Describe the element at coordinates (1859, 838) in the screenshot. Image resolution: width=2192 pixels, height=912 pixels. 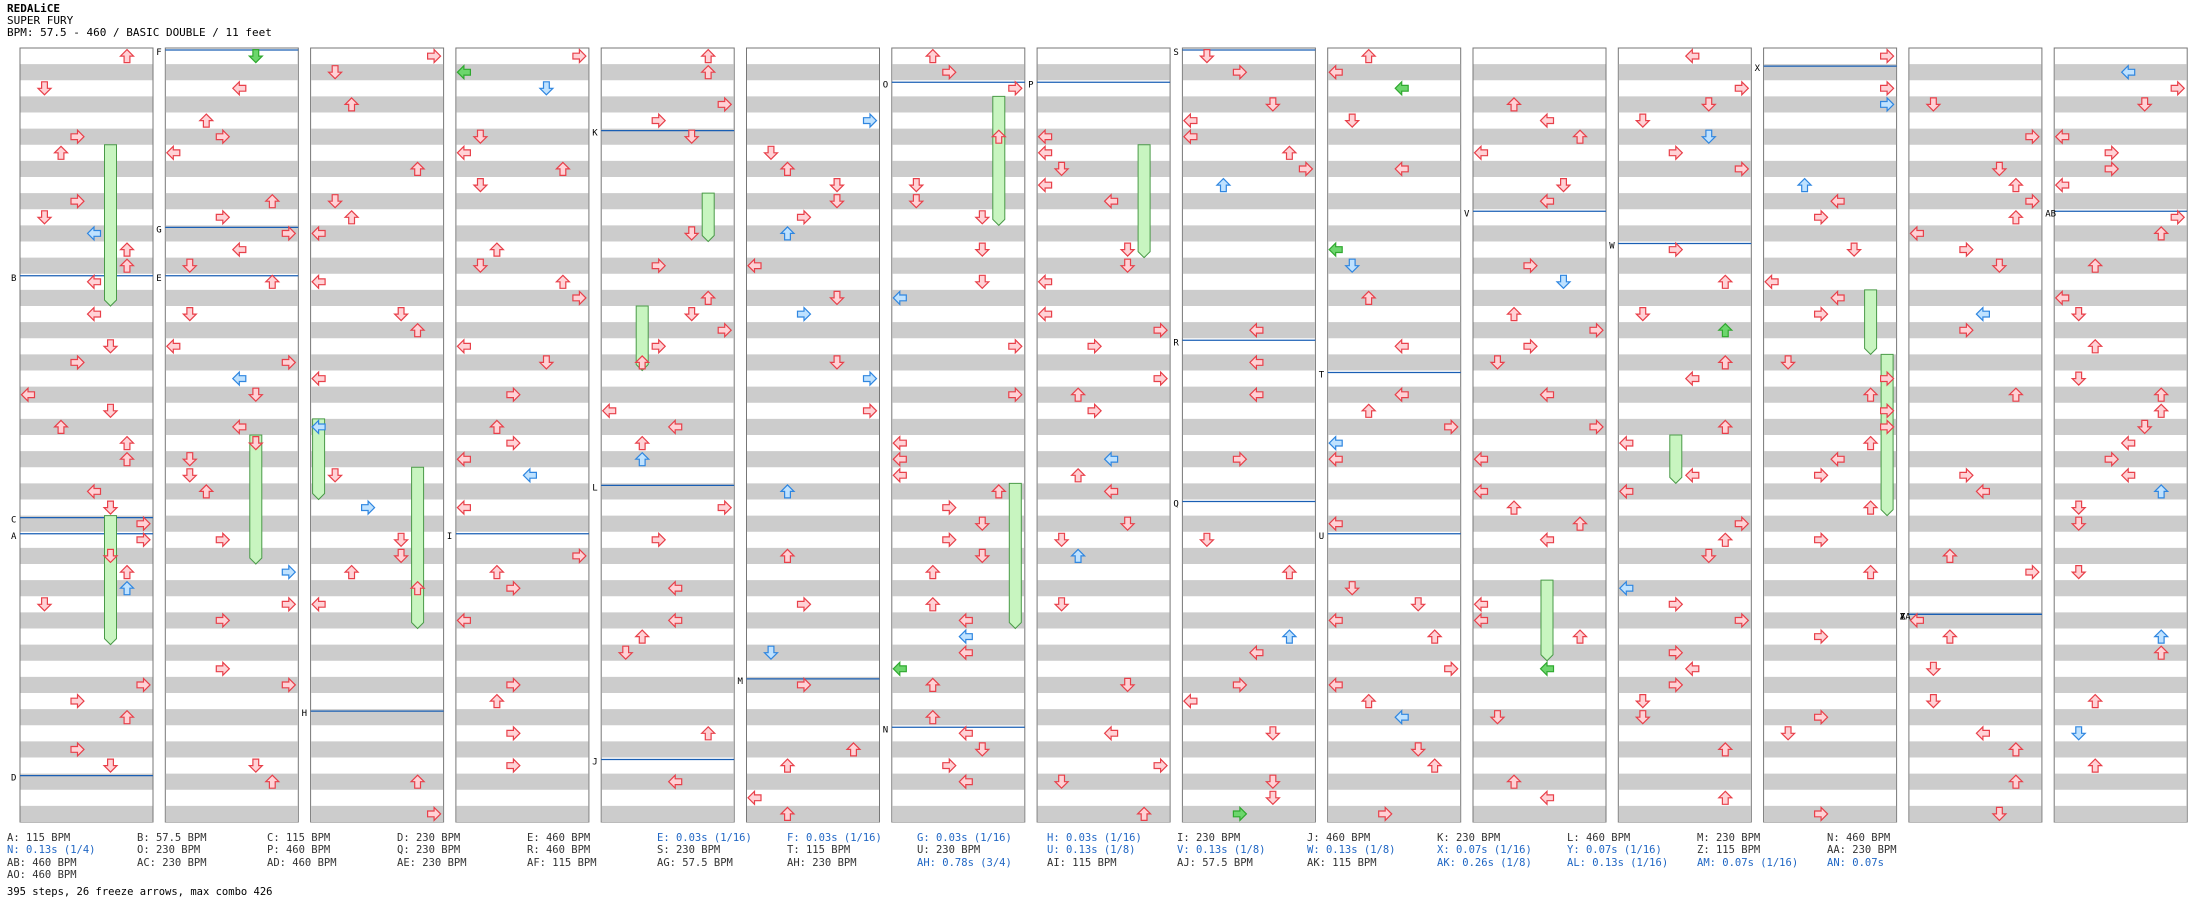
I see `legend-entry: N: 460 BPM` at that location.